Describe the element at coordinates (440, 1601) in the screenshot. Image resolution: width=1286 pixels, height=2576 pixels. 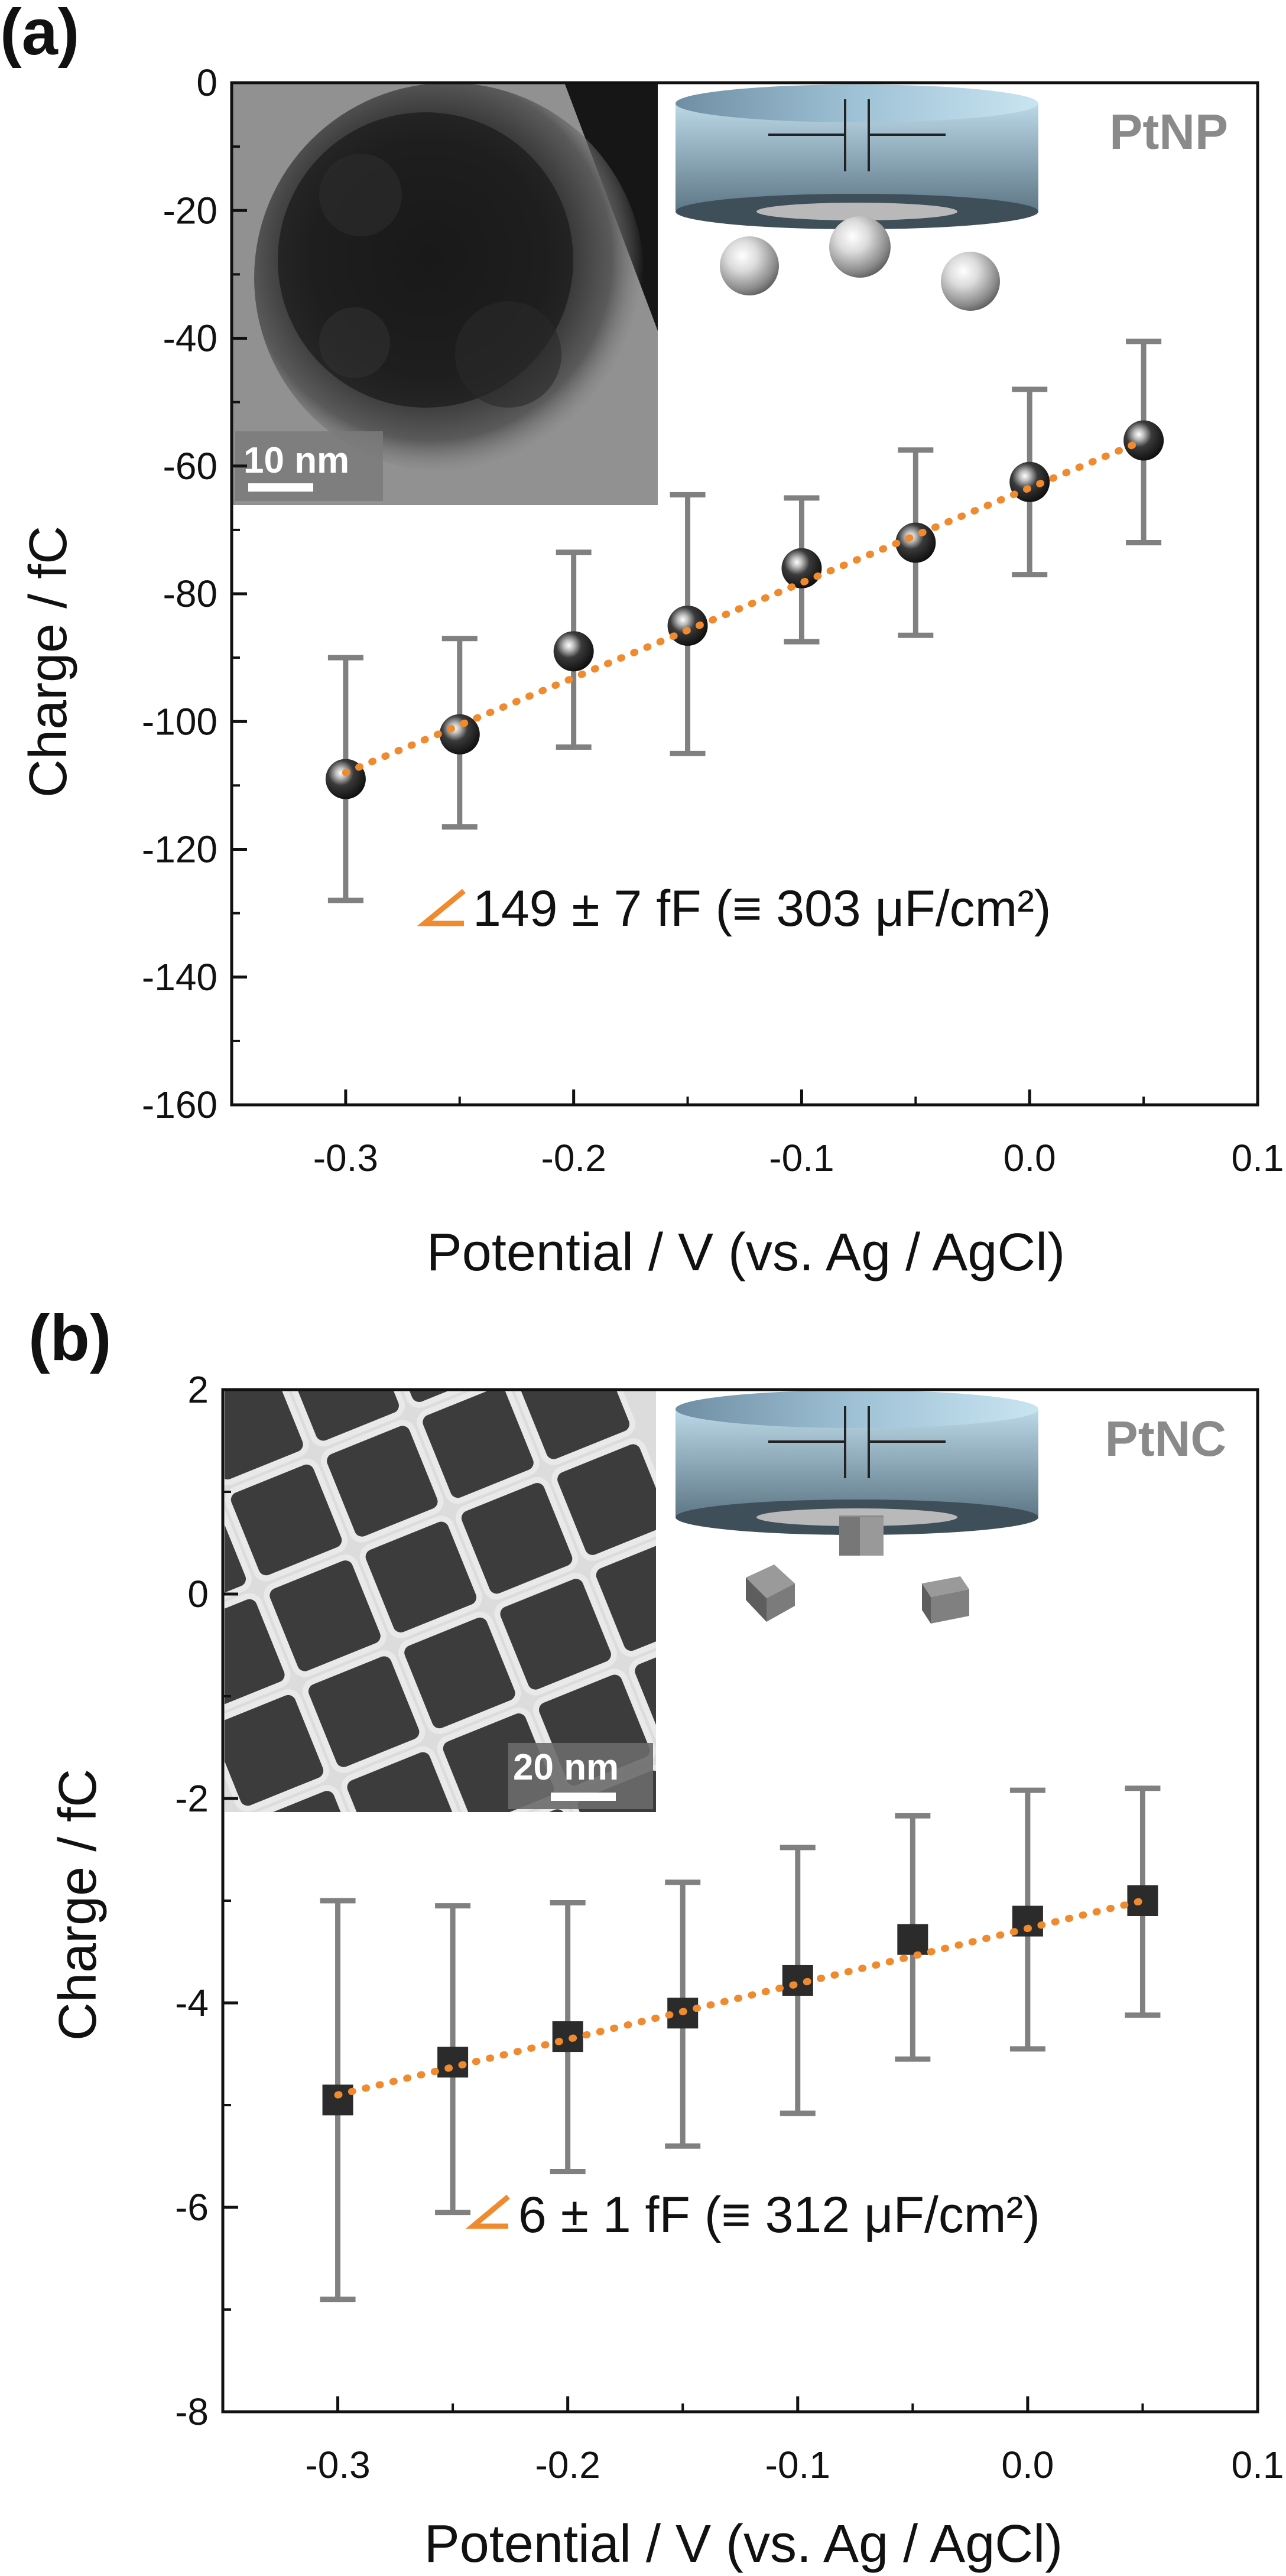
I see `tem-inset-ptnc` at that location.